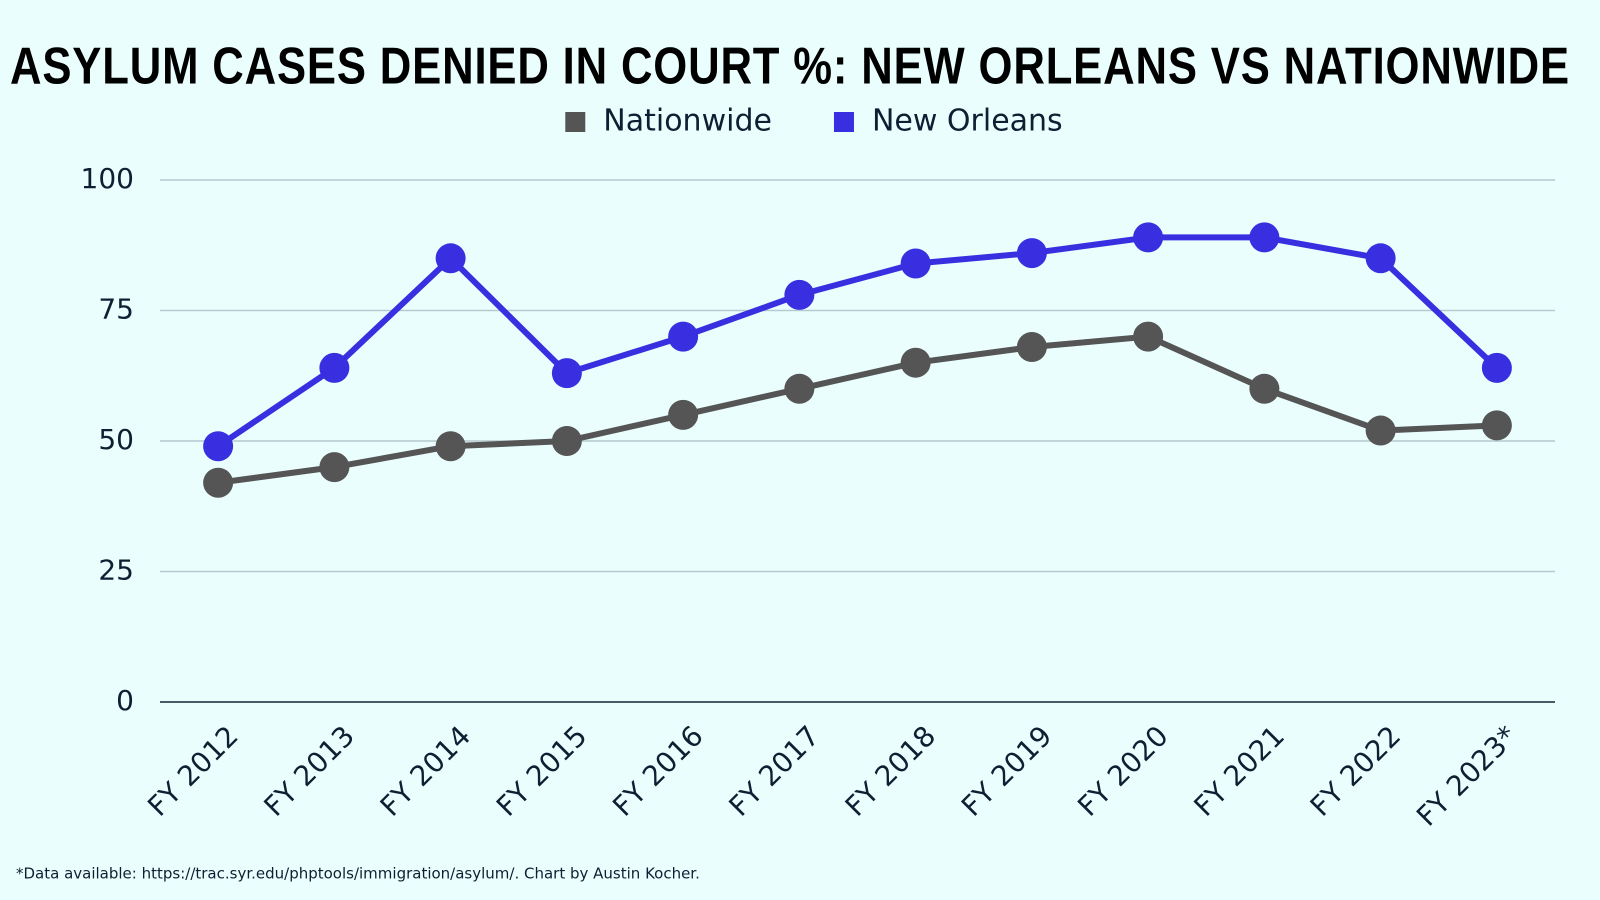 This screenshot has width=1600, height=900. What do you see at coordinates (1007, 771) in the screenshot?
I see `x-tick-label: FY 2019` at bounding box center [1007, 771].